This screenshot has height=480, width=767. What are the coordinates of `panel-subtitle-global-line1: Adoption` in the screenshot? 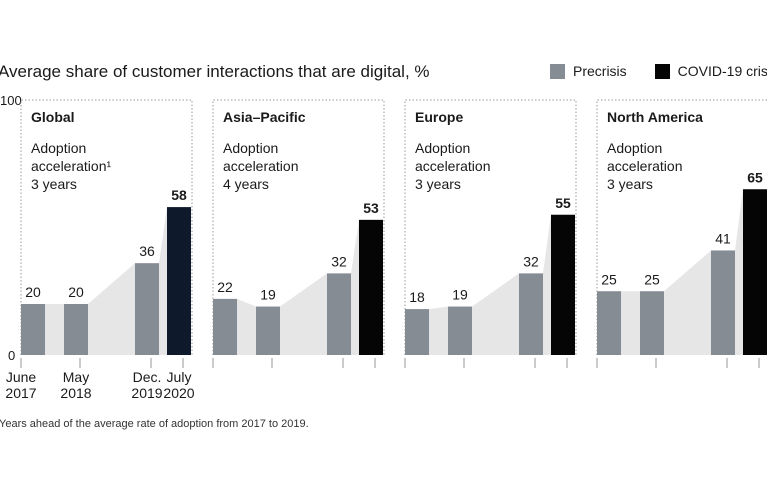 It's located at (58, 148).